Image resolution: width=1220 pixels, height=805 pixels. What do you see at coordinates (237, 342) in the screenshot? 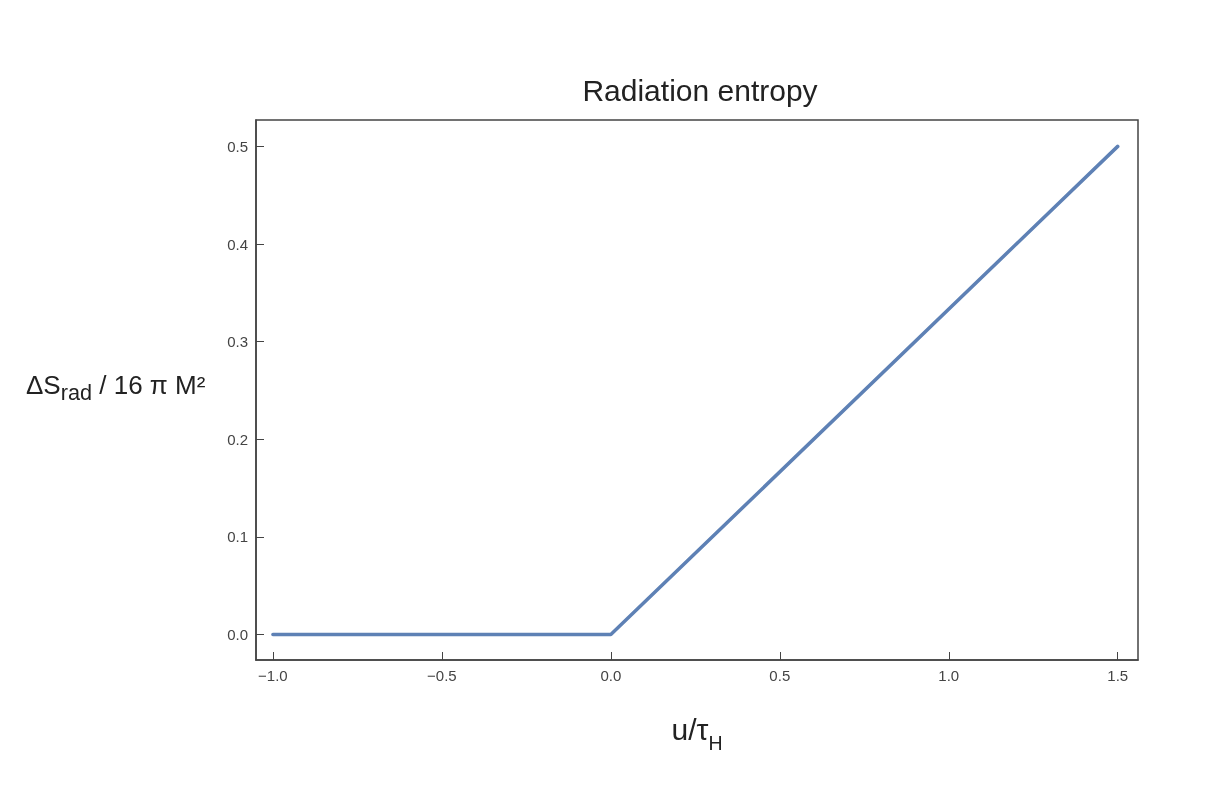
I see `y-tick-label: 0.3` at bounding box center [237, 342].